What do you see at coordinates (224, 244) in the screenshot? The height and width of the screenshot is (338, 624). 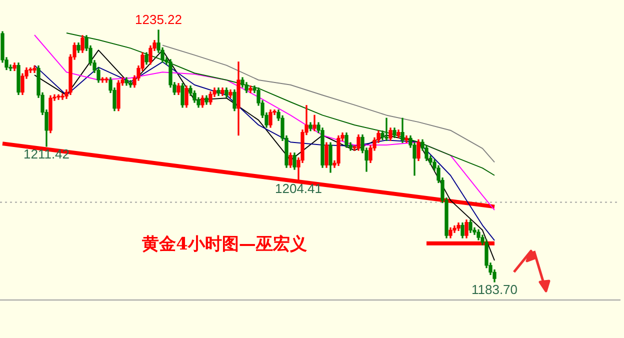 I see `text: 黄金4小时图—巫宏义` at bounding box center [224, 244].